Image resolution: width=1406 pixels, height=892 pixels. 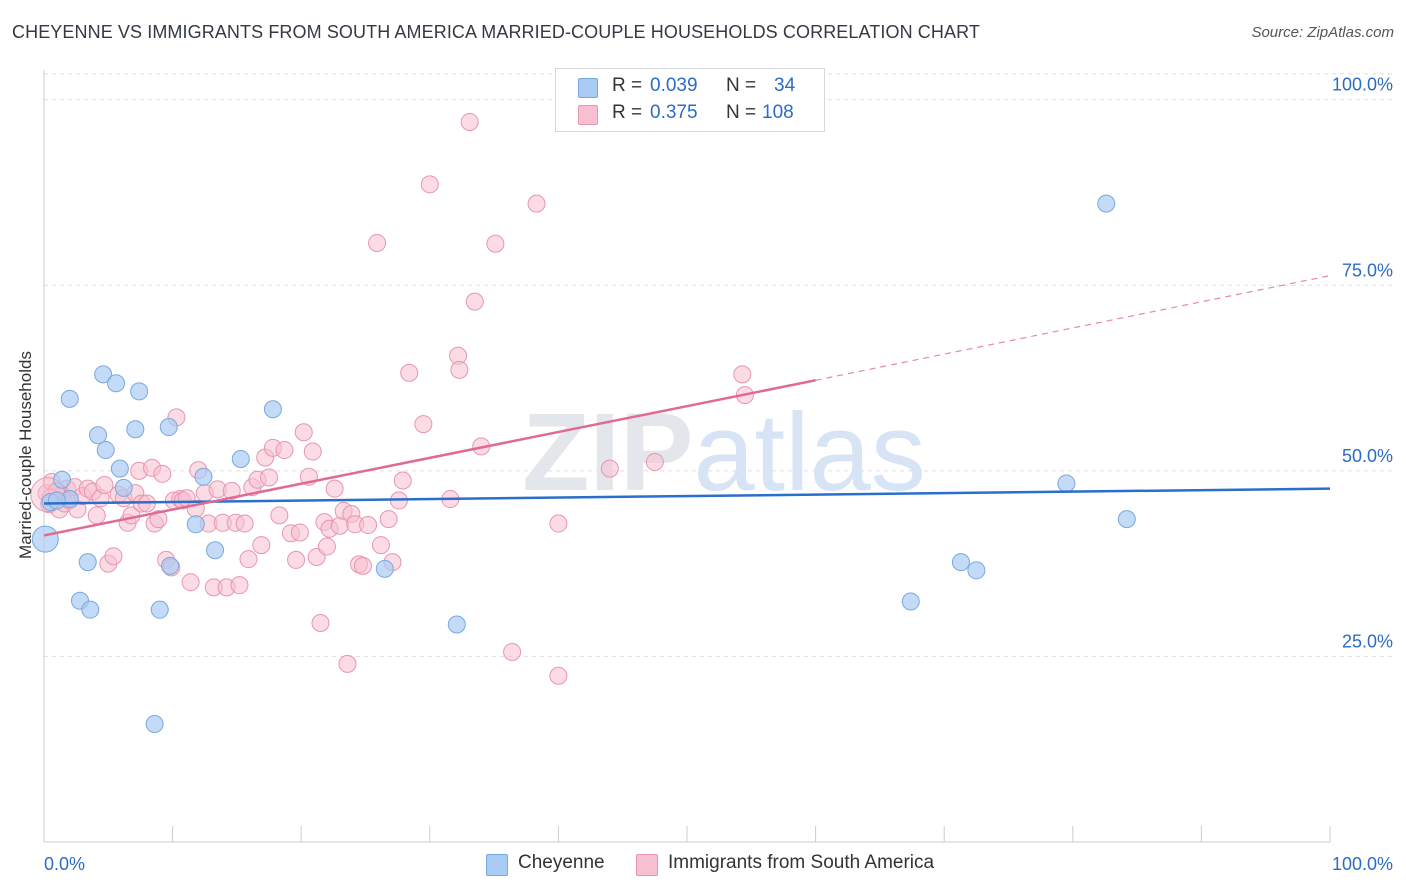 What do you see at coordinates (801, 862) in the screenshot?
I see `legend-label: Immigrants from South America` at bounding box center [801, 862].